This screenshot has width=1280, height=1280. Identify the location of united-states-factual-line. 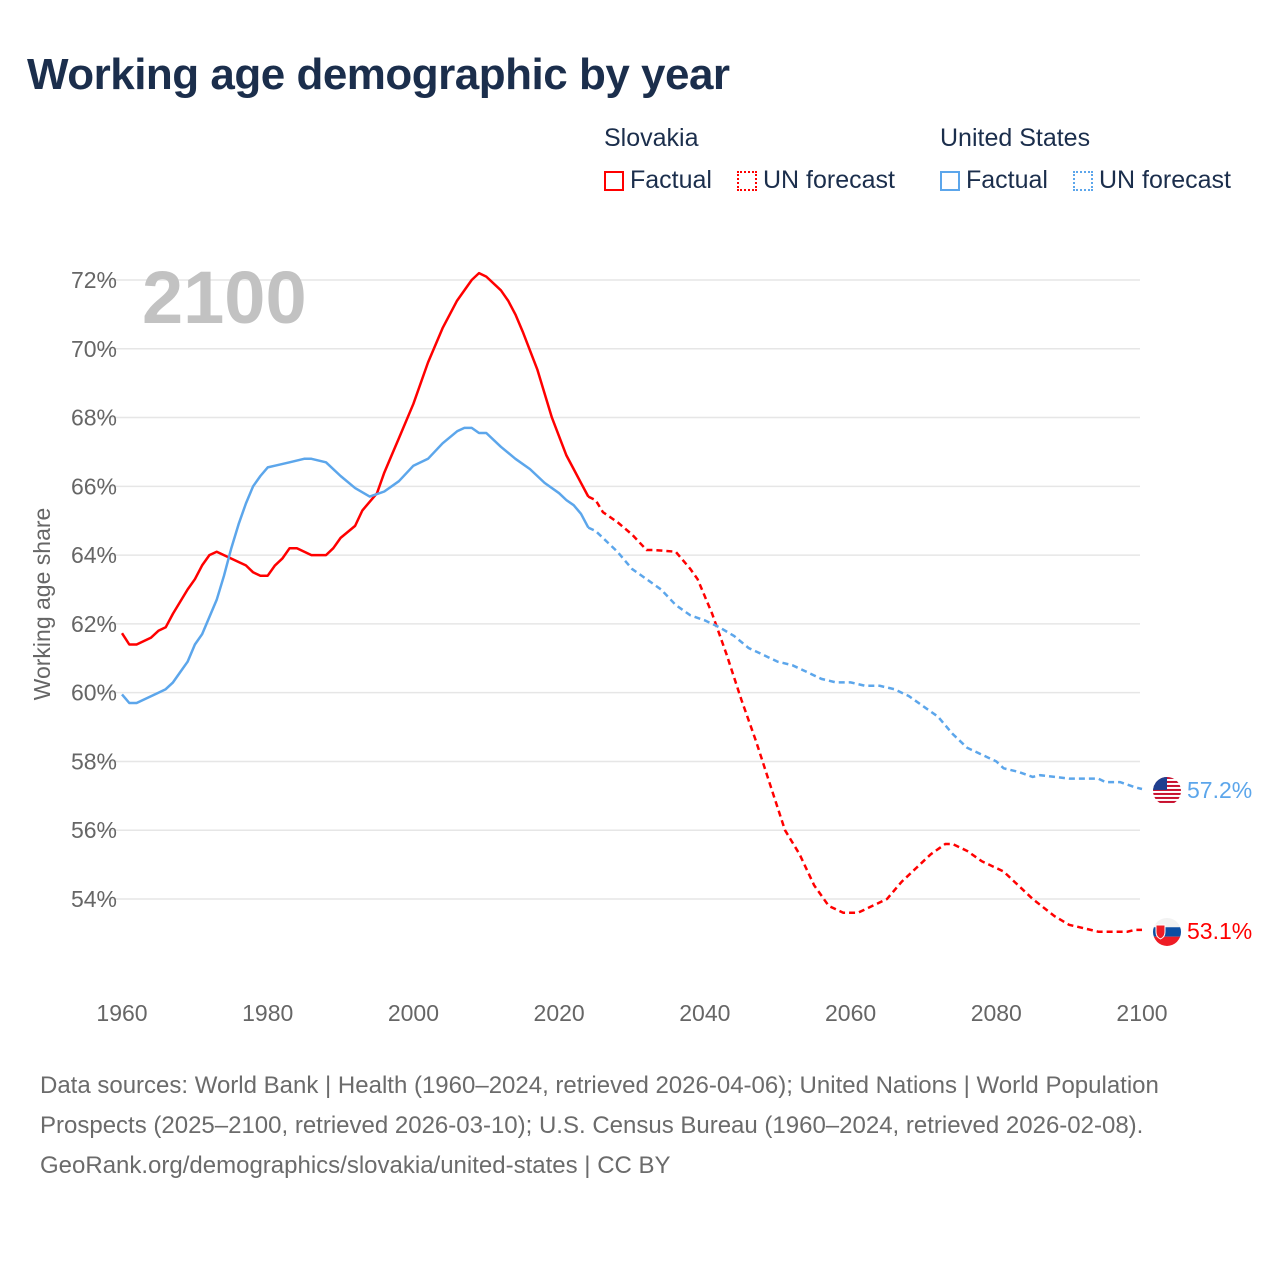
(355, 565).